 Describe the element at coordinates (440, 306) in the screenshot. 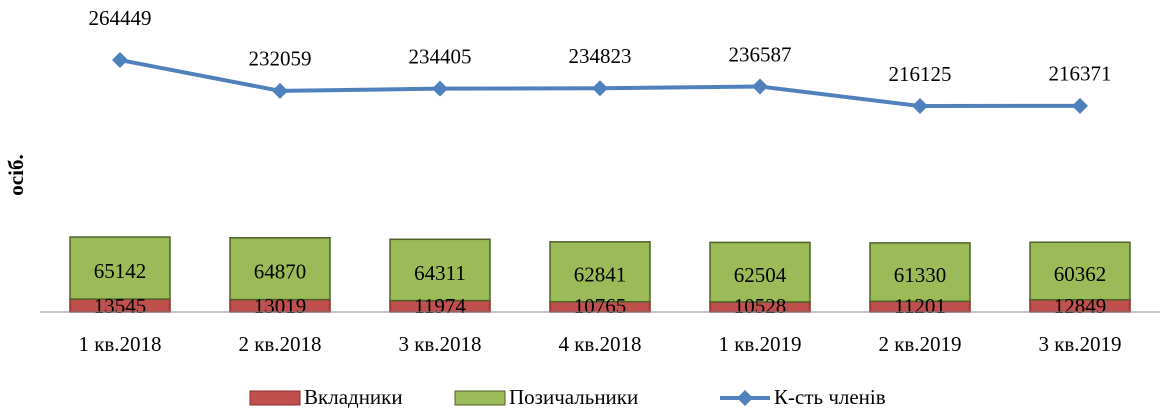

I see `data-label: 11974` at that location.